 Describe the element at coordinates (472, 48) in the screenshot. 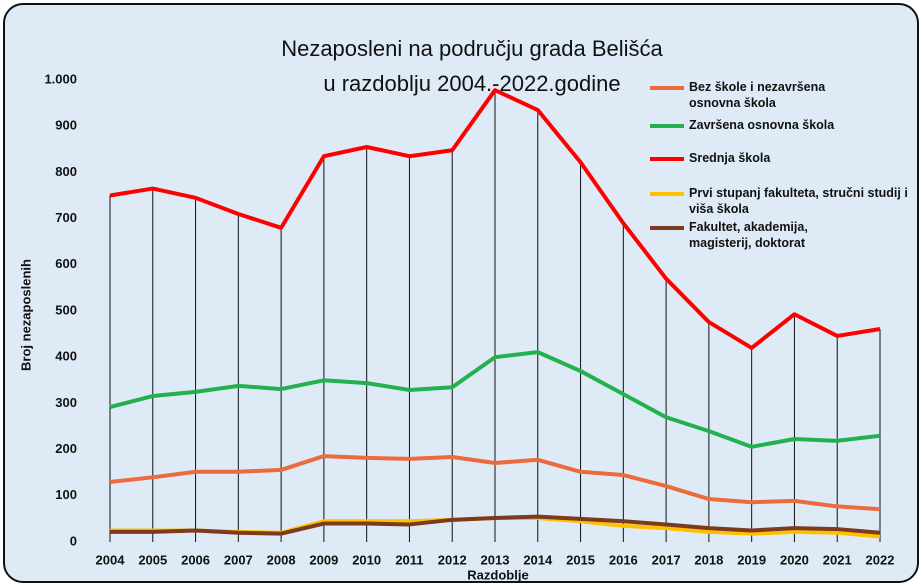

I see `chart-title: Nezaposleni na području grada Belišća` at that location.